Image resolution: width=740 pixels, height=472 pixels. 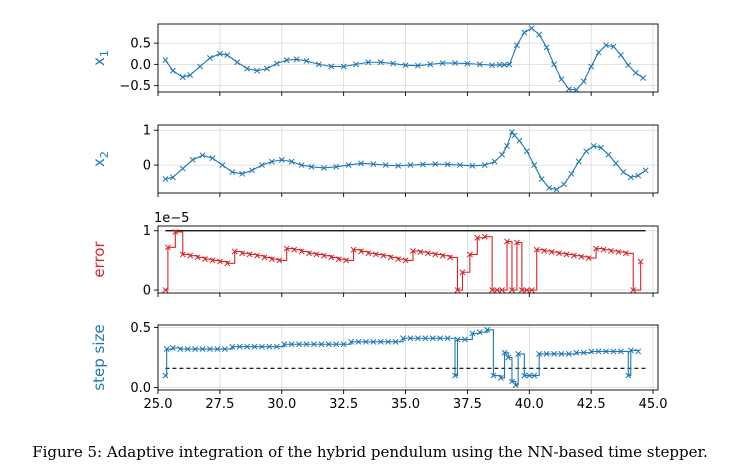 What do you see at coordinates (529, 404) in the screenshot?
I see `x-tick-label: 40.0` at bounding box center [529, 404].